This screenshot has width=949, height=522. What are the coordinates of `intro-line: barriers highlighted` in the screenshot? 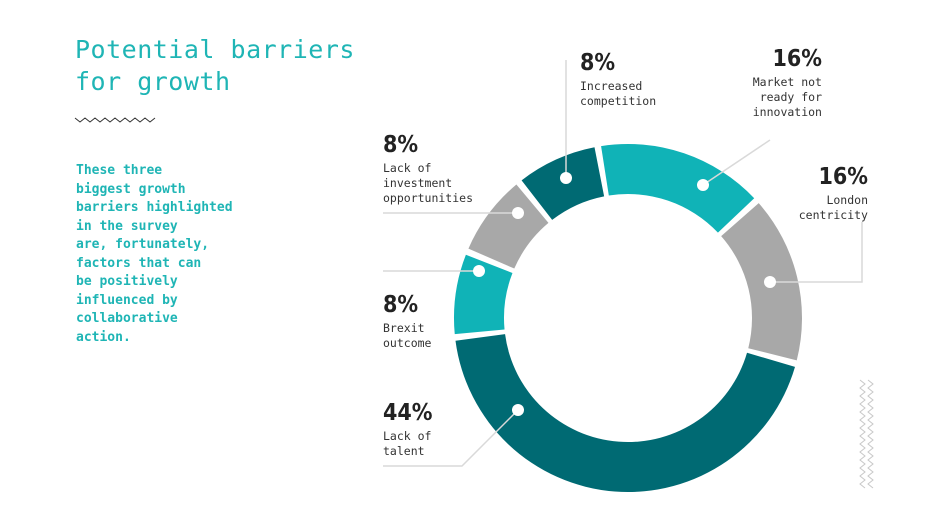 It's located at (154, 207).